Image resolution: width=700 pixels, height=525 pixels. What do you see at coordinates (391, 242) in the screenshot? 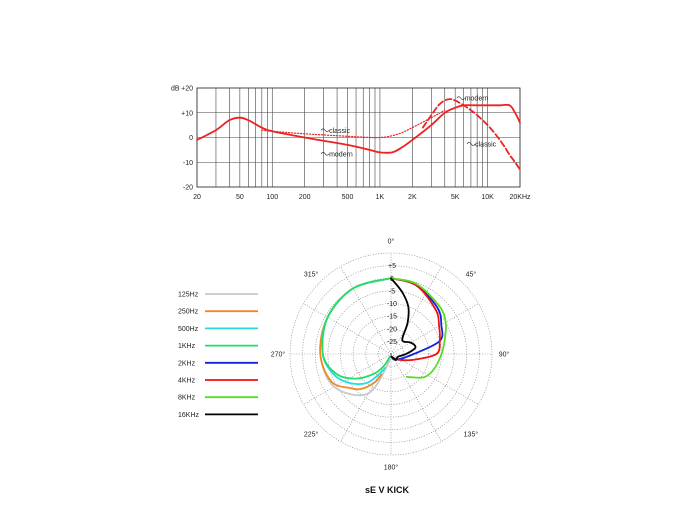
I see `polar-angle-label: 0°` at bounding box center [391, 242].